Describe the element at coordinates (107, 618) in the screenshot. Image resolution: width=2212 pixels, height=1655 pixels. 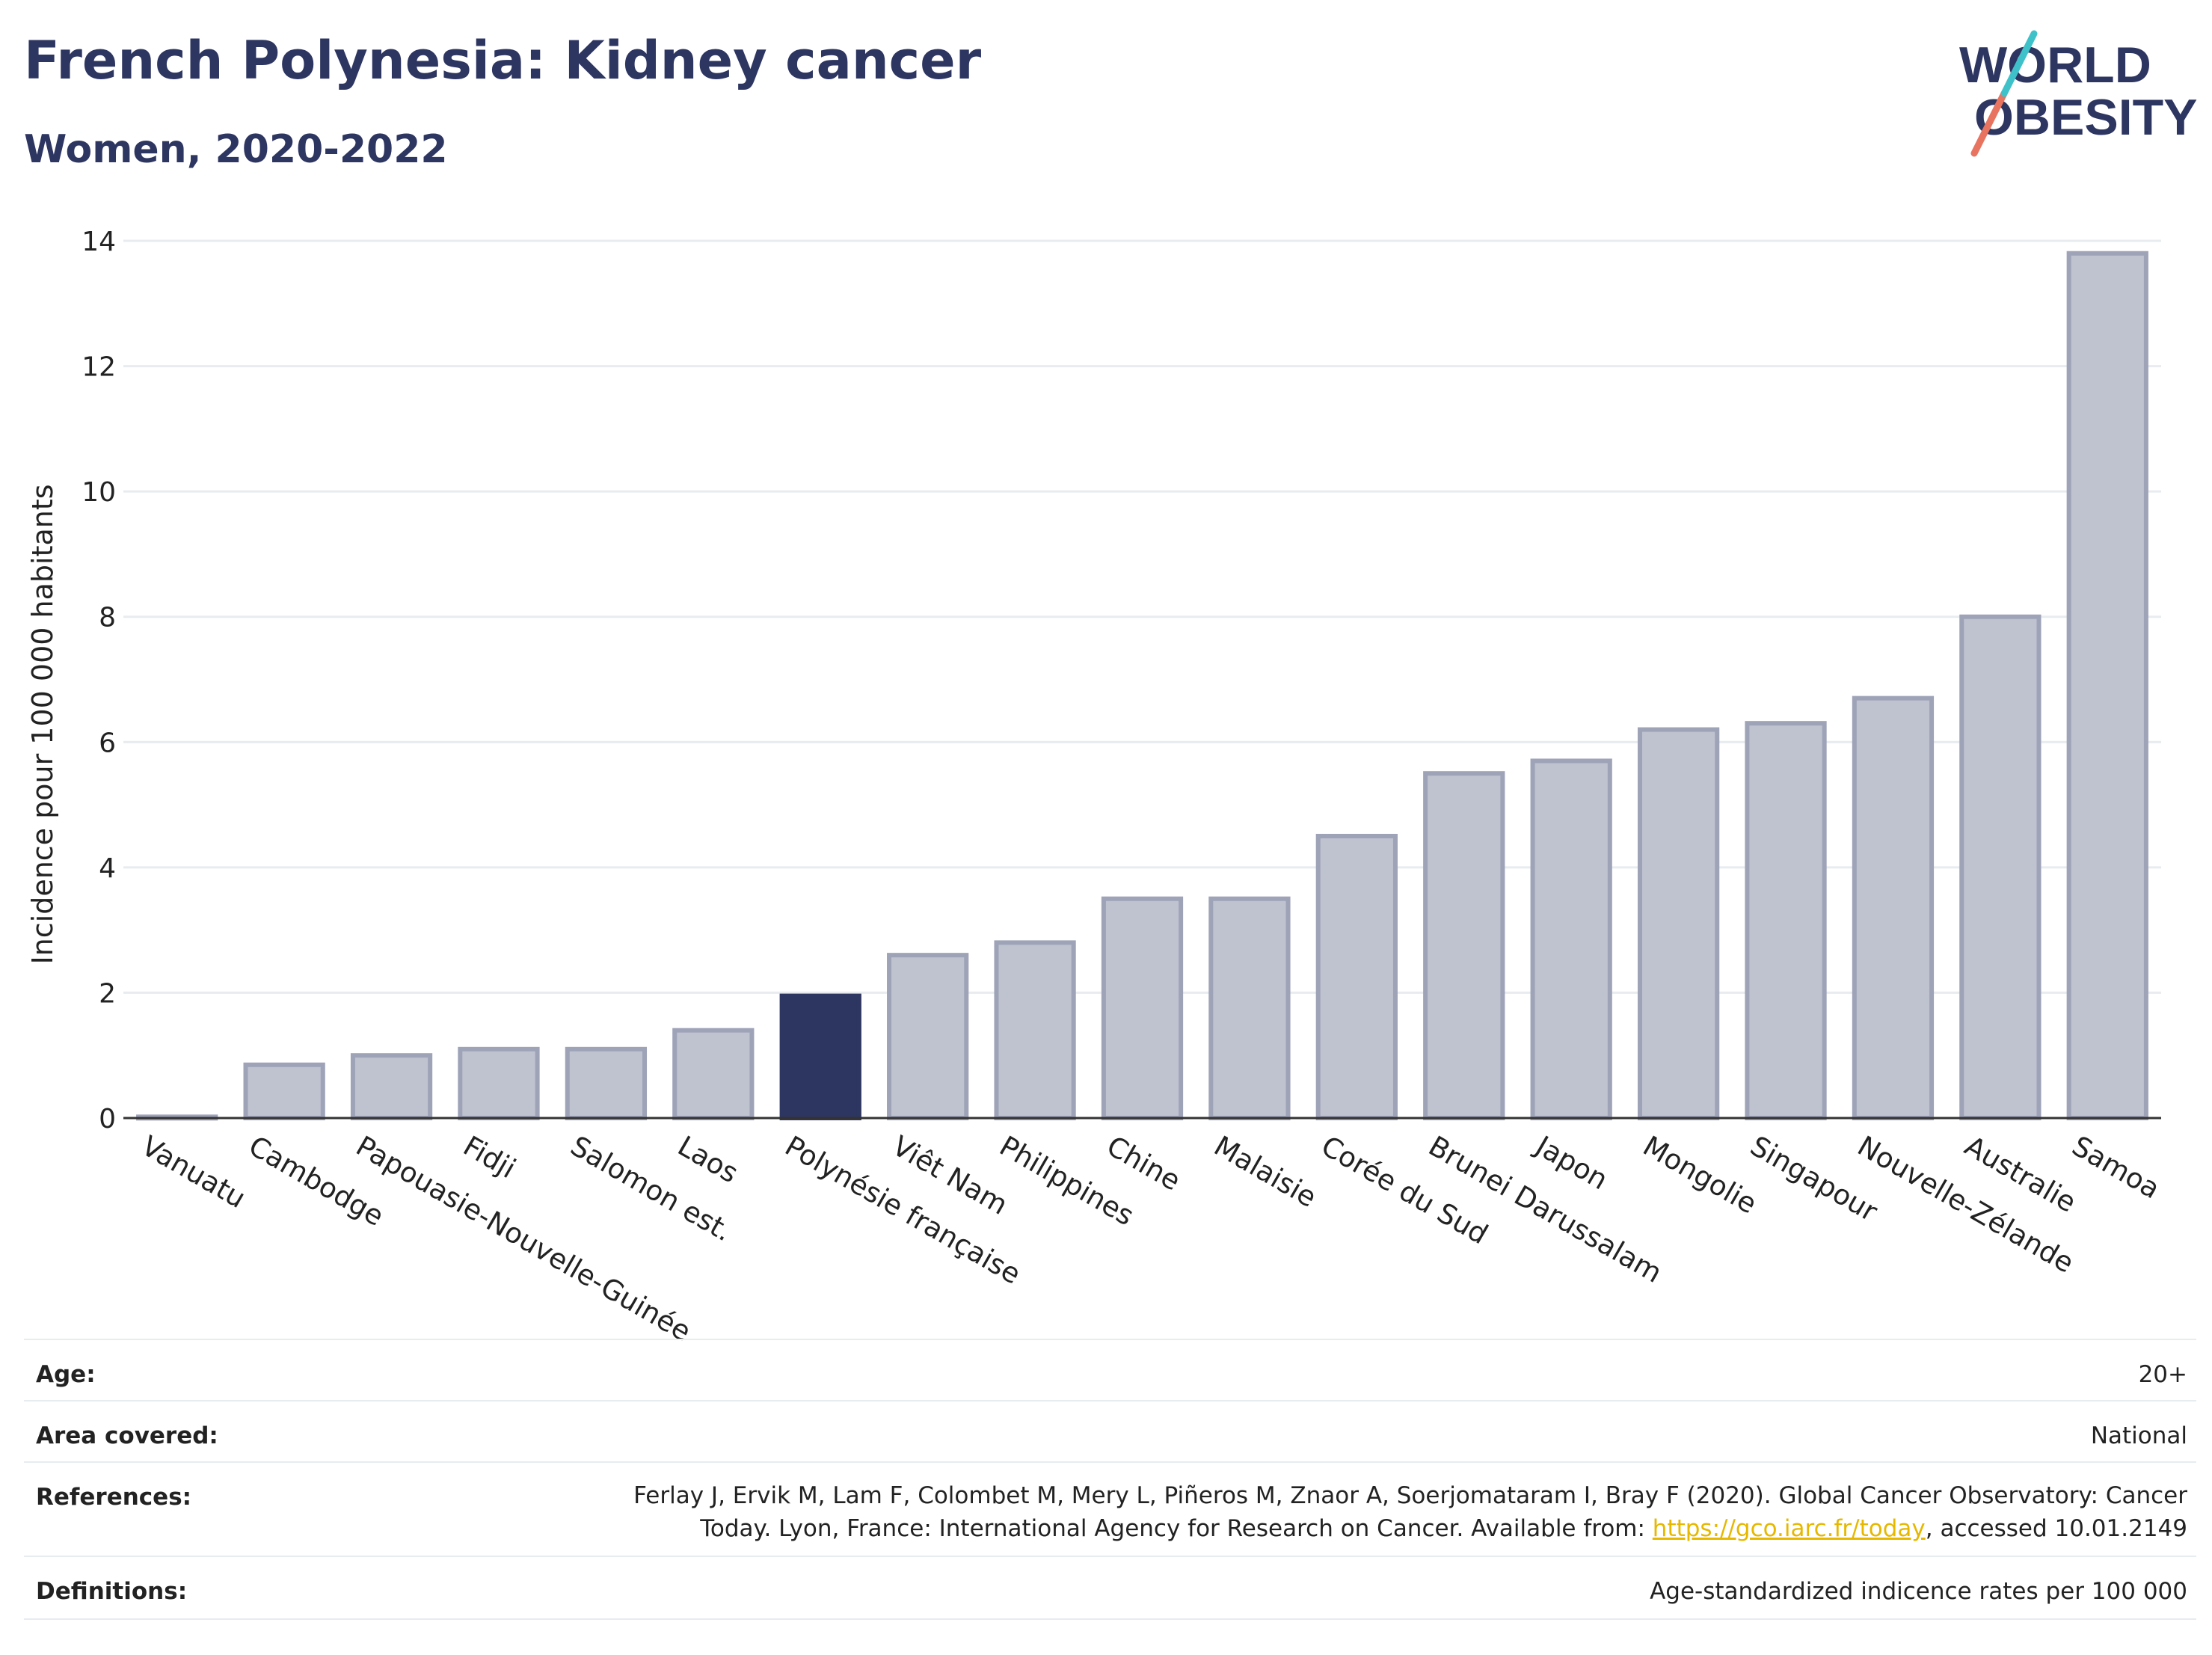
I see `y-tick-label: 8` at that location.